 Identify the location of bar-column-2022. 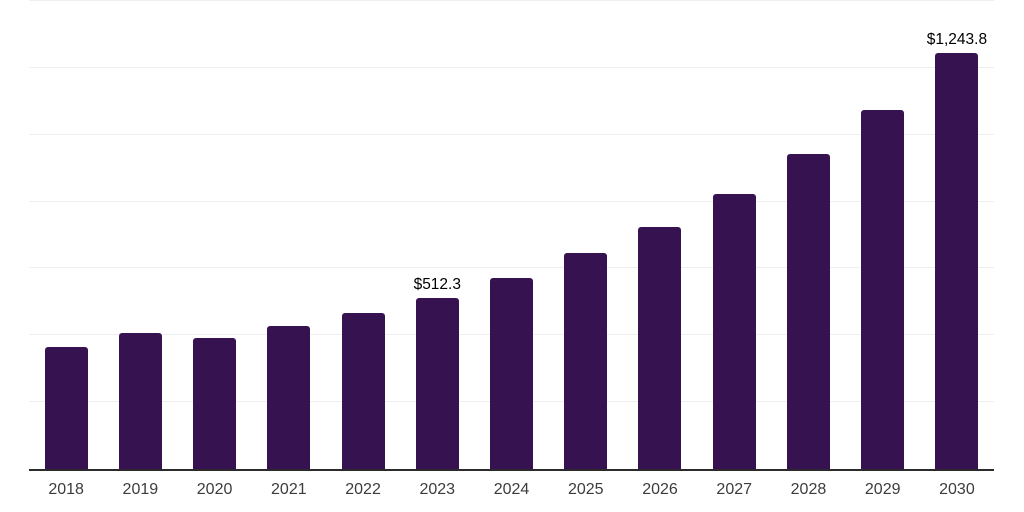
(363, 235).